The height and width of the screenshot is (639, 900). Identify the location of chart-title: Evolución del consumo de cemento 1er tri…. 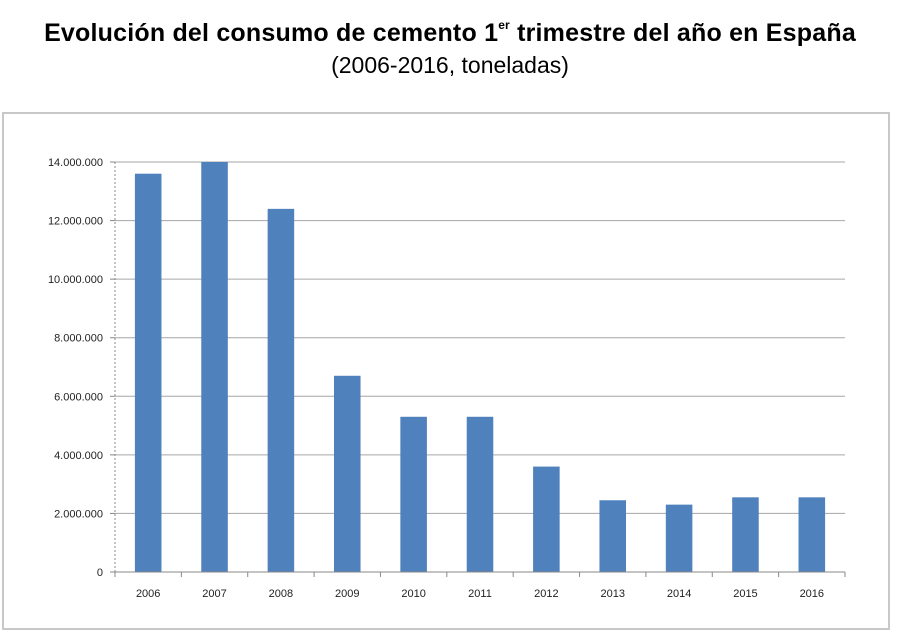
(450, 33).